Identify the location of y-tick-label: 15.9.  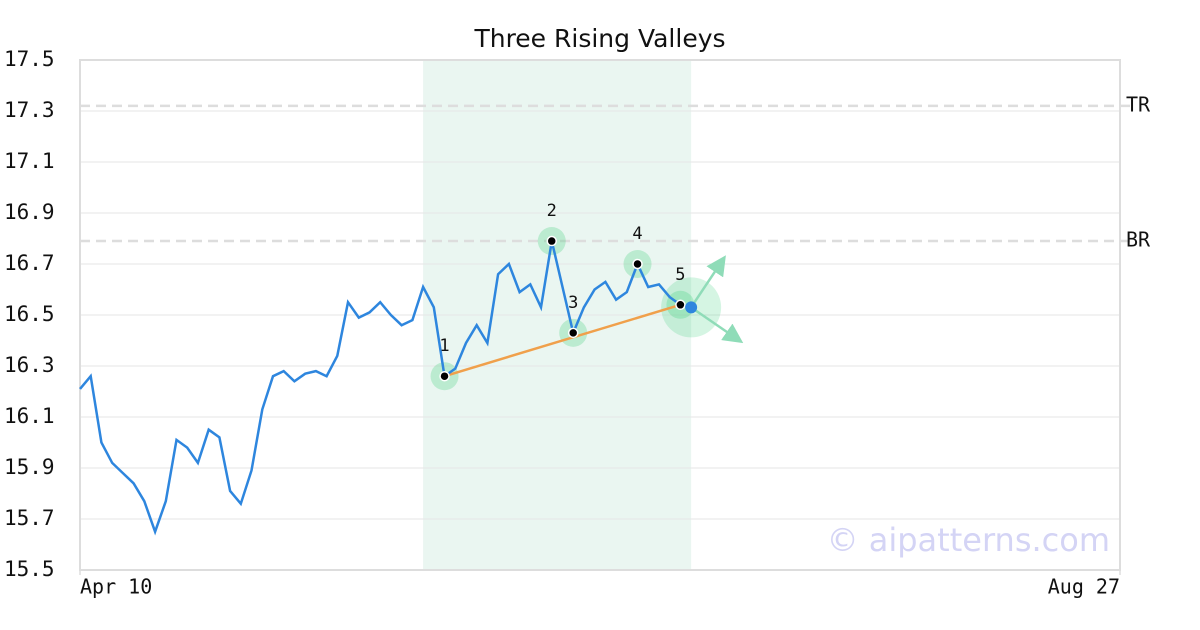
(29, 467).